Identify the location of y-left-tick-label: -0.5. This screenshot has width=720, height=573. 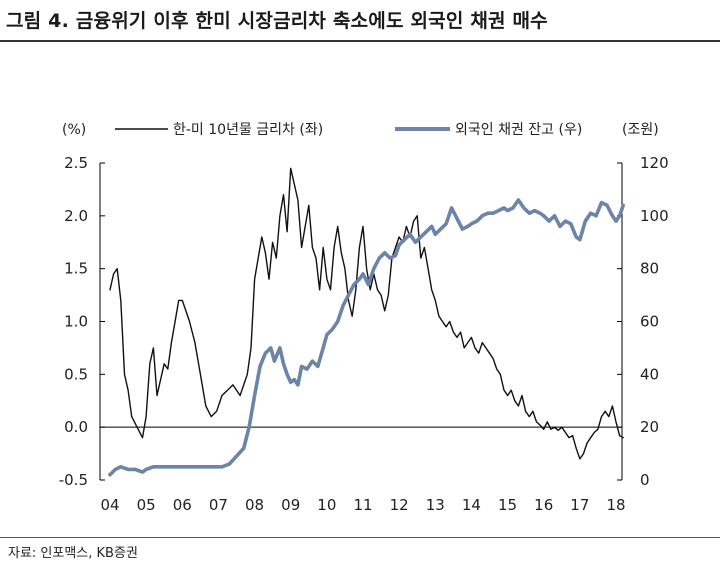
(73, 480).